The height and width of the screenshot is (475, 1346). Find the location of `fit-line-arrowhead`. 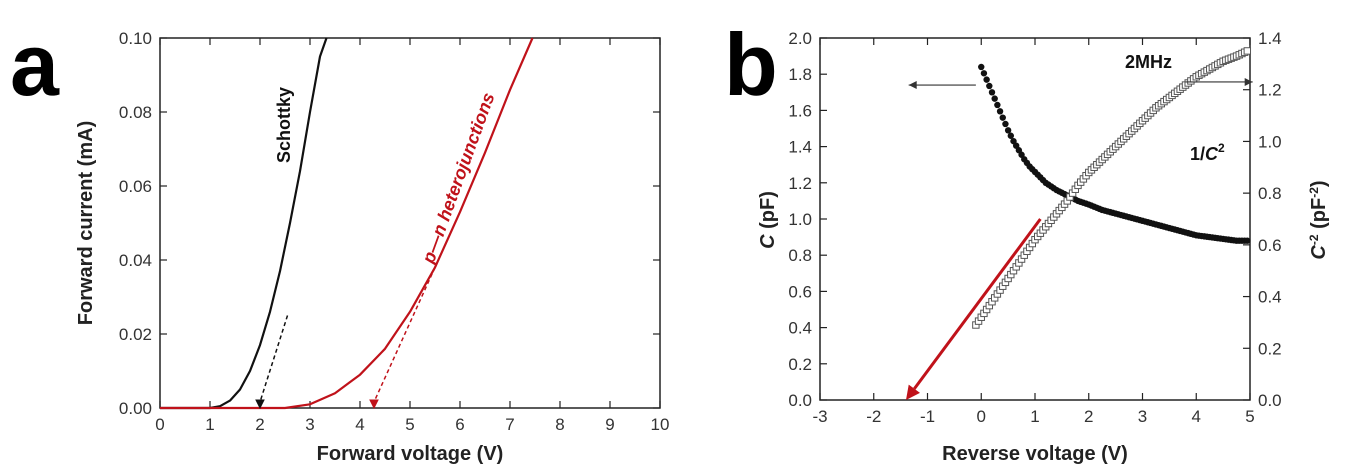

fit-line-arrowhead is located at coordinates (913, 392).